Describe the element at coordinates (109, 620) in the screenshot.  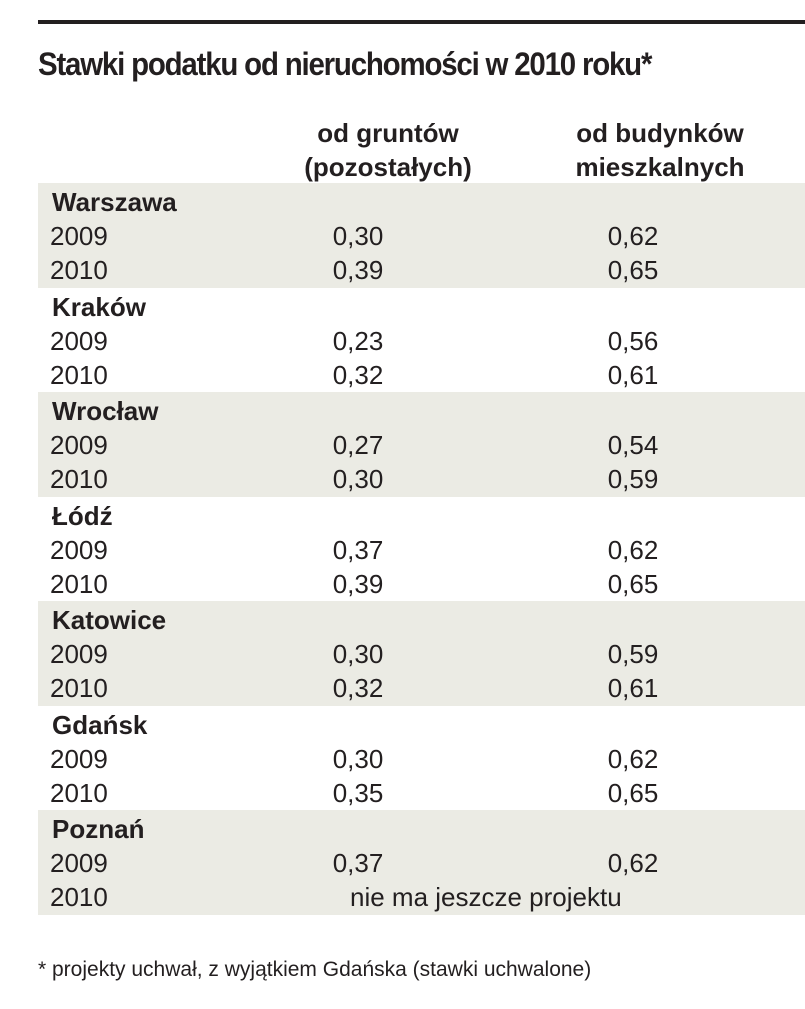
I see `city-name: Katowice` at that location.